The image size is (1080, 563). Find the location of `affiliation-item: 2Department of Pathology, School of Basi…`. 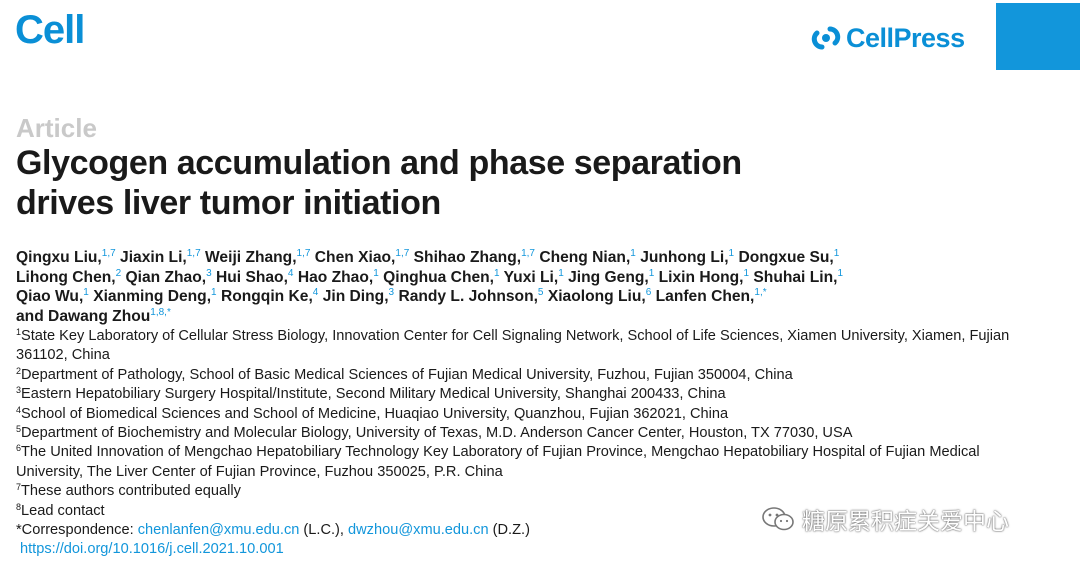

affiliation-item: 2Department of Pathology, School of Basi… is located at coordinates (516, 375).